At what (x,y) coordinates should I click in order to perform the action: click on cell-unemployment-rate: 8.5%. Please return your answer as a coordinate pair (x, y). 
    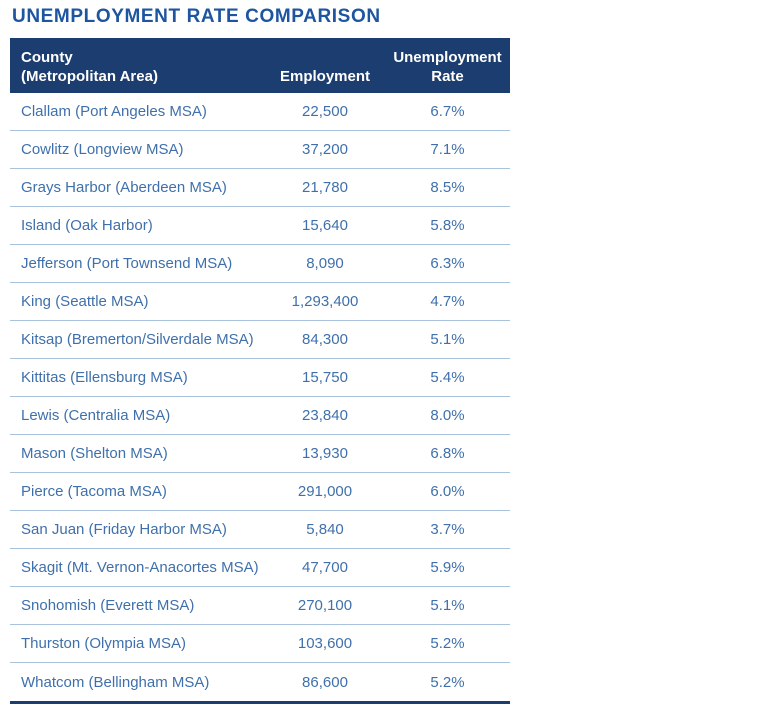
    Looking at the image, I should click on (447, 187).